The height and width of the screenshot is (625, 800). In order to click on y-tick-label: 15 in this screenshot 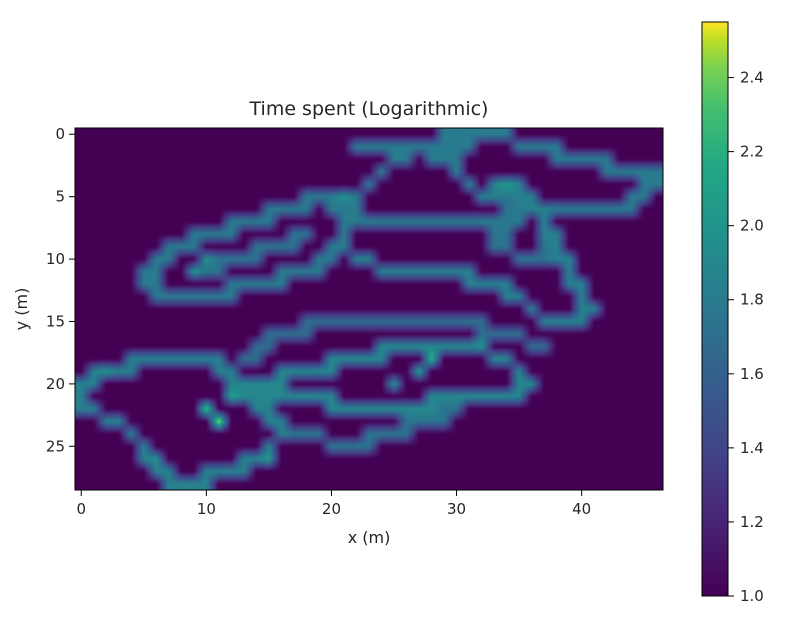, I will do `click(55, 321)`.